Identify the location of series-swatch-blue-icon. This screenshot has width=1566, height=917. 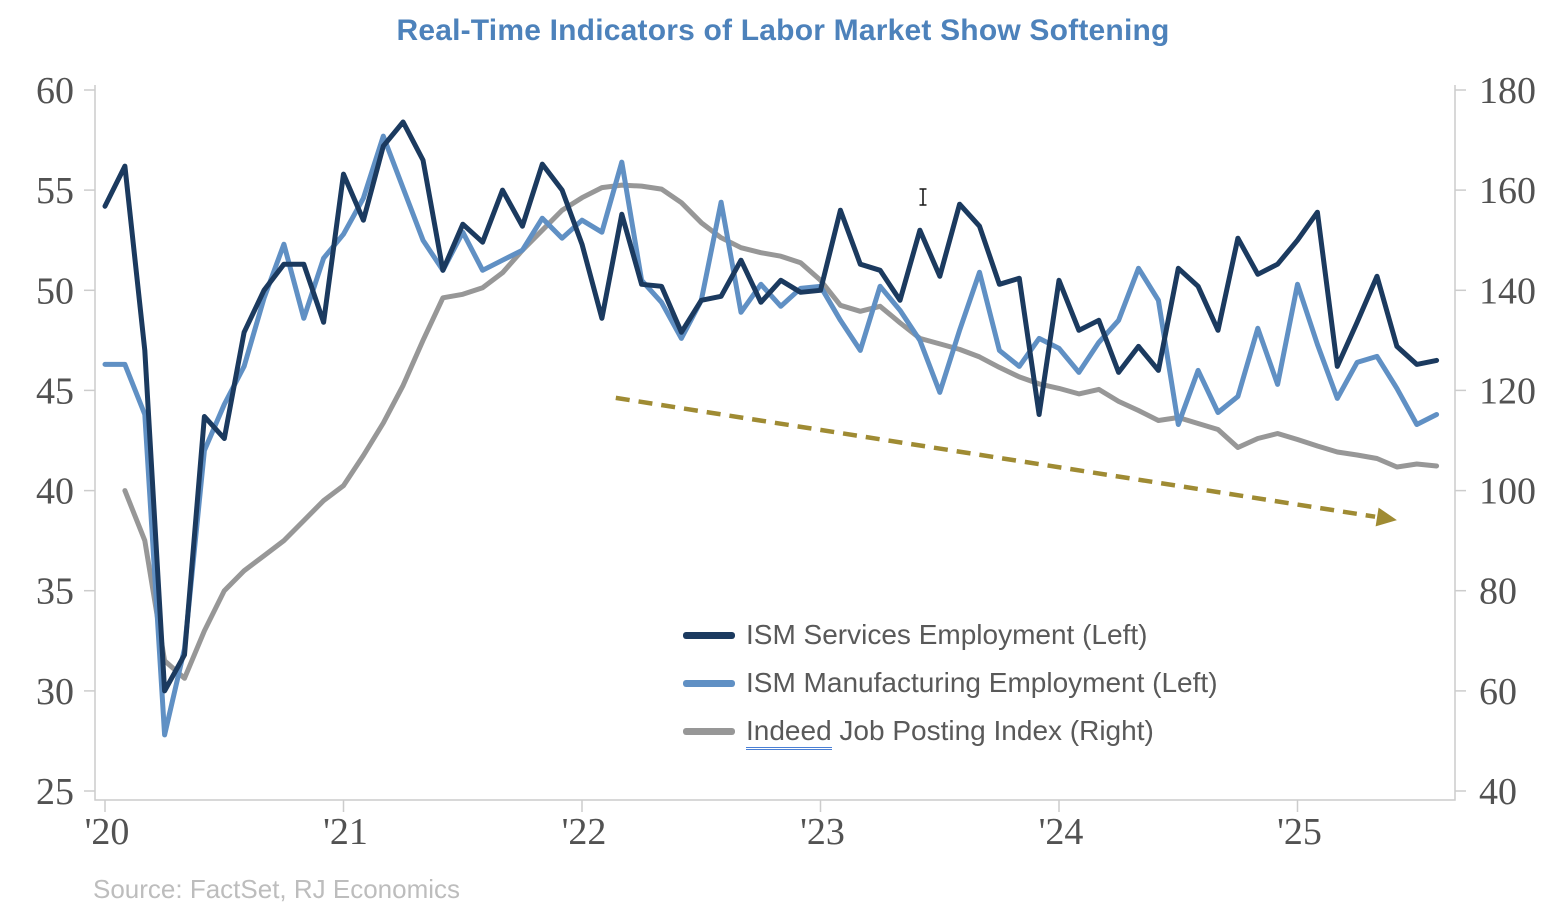
(709, 683).